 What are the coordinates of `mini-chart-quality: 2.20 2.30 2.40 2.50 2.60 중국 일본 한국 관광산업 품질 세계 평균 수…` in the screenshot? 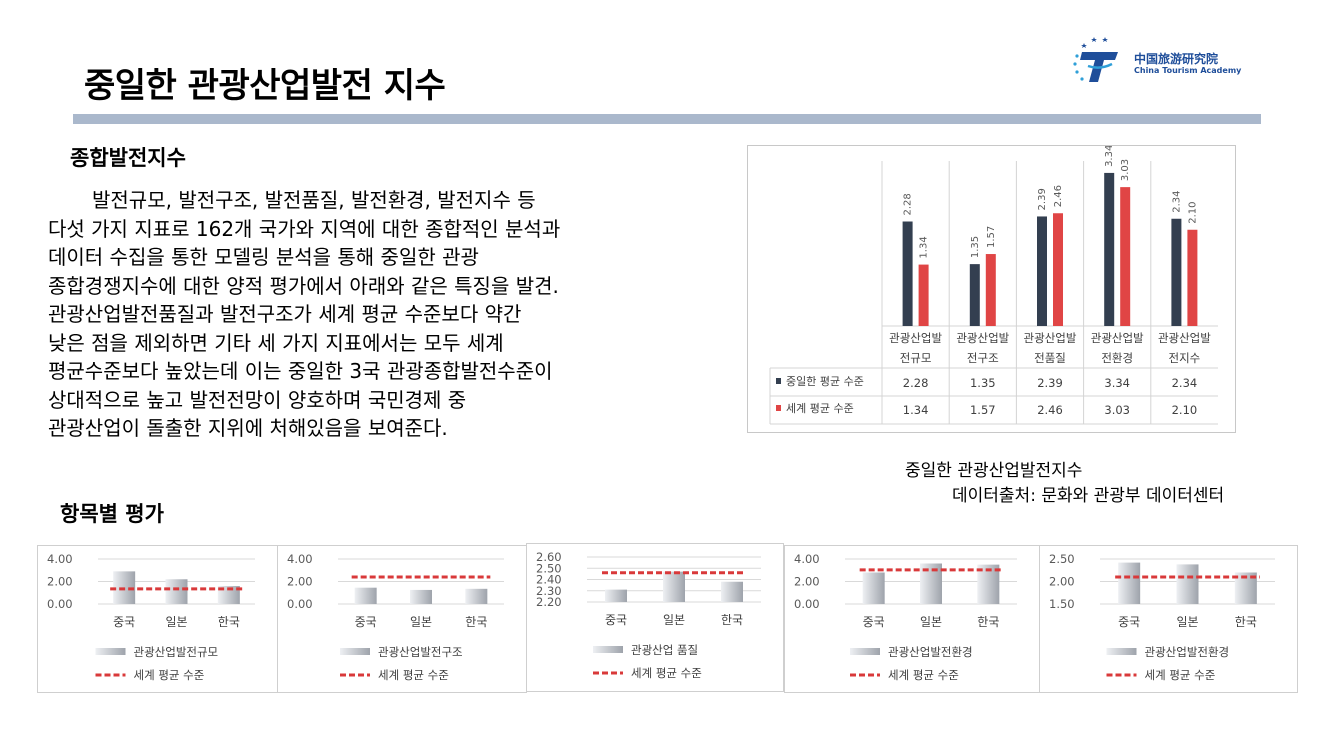 It's located at (655, 617).